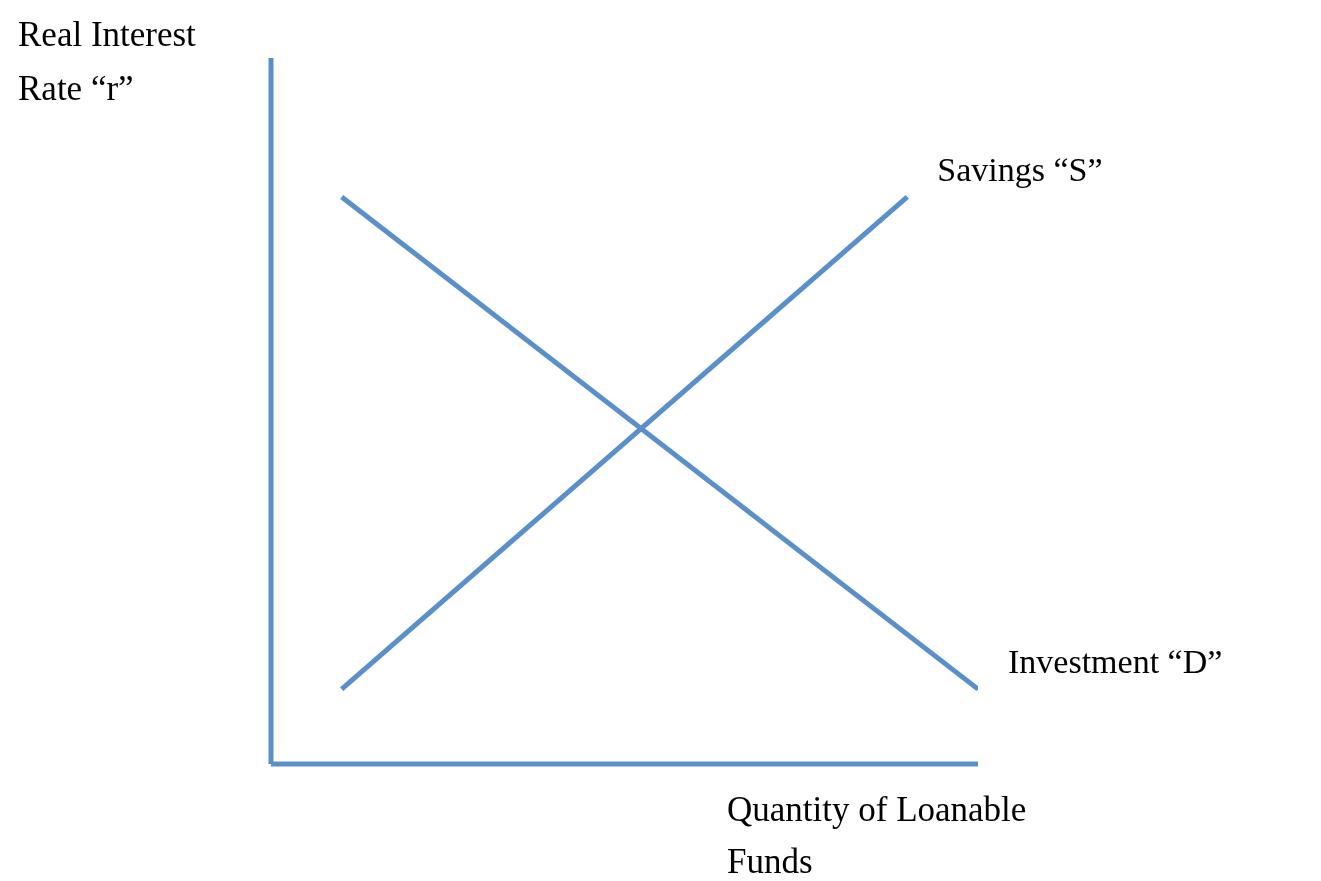 Image resolution: width=1321 pixels, height=881 pixels. I want to click on series-label: Investment “D”, so click(1115, 662).